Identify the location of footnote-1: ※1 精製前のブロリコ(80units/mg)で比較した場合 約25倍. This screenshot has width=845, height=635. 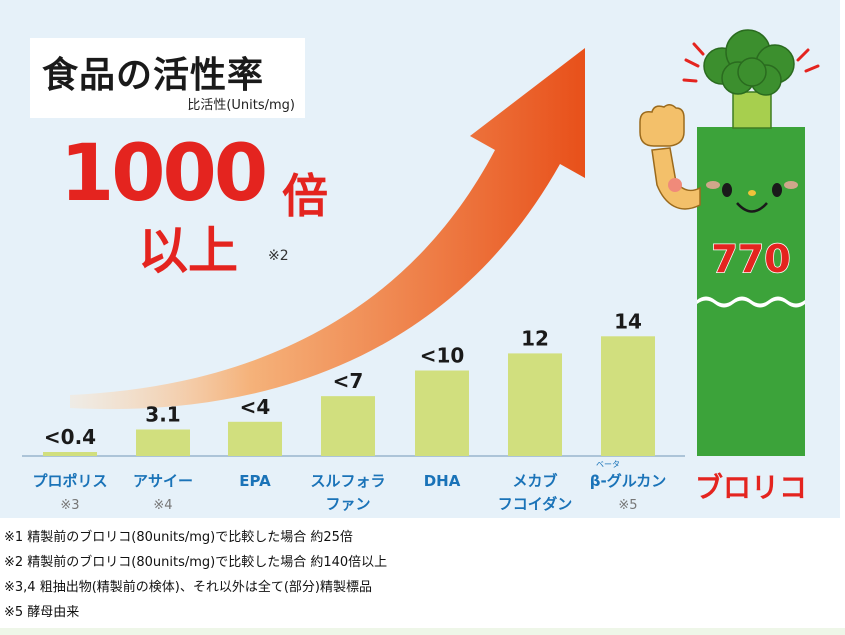
(178, 537).